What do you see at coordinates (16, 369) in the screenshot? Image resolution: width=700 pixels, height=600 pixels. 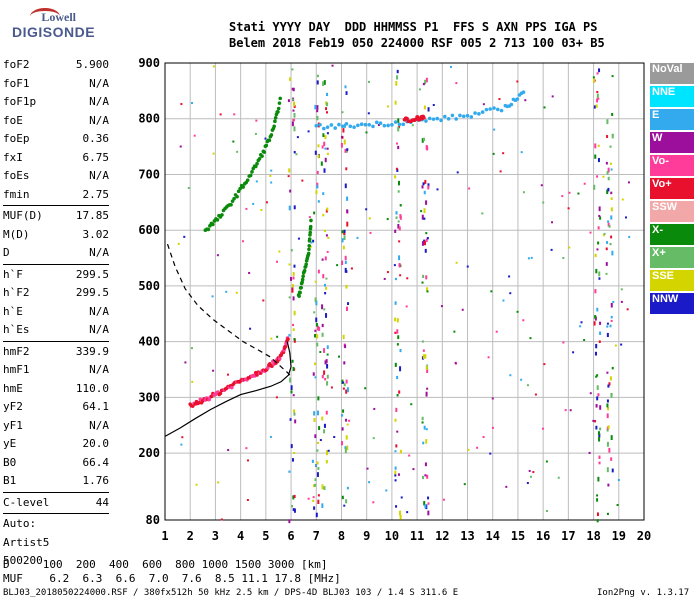 I see `param-name: hmF1` at bounding box center [16, 369].